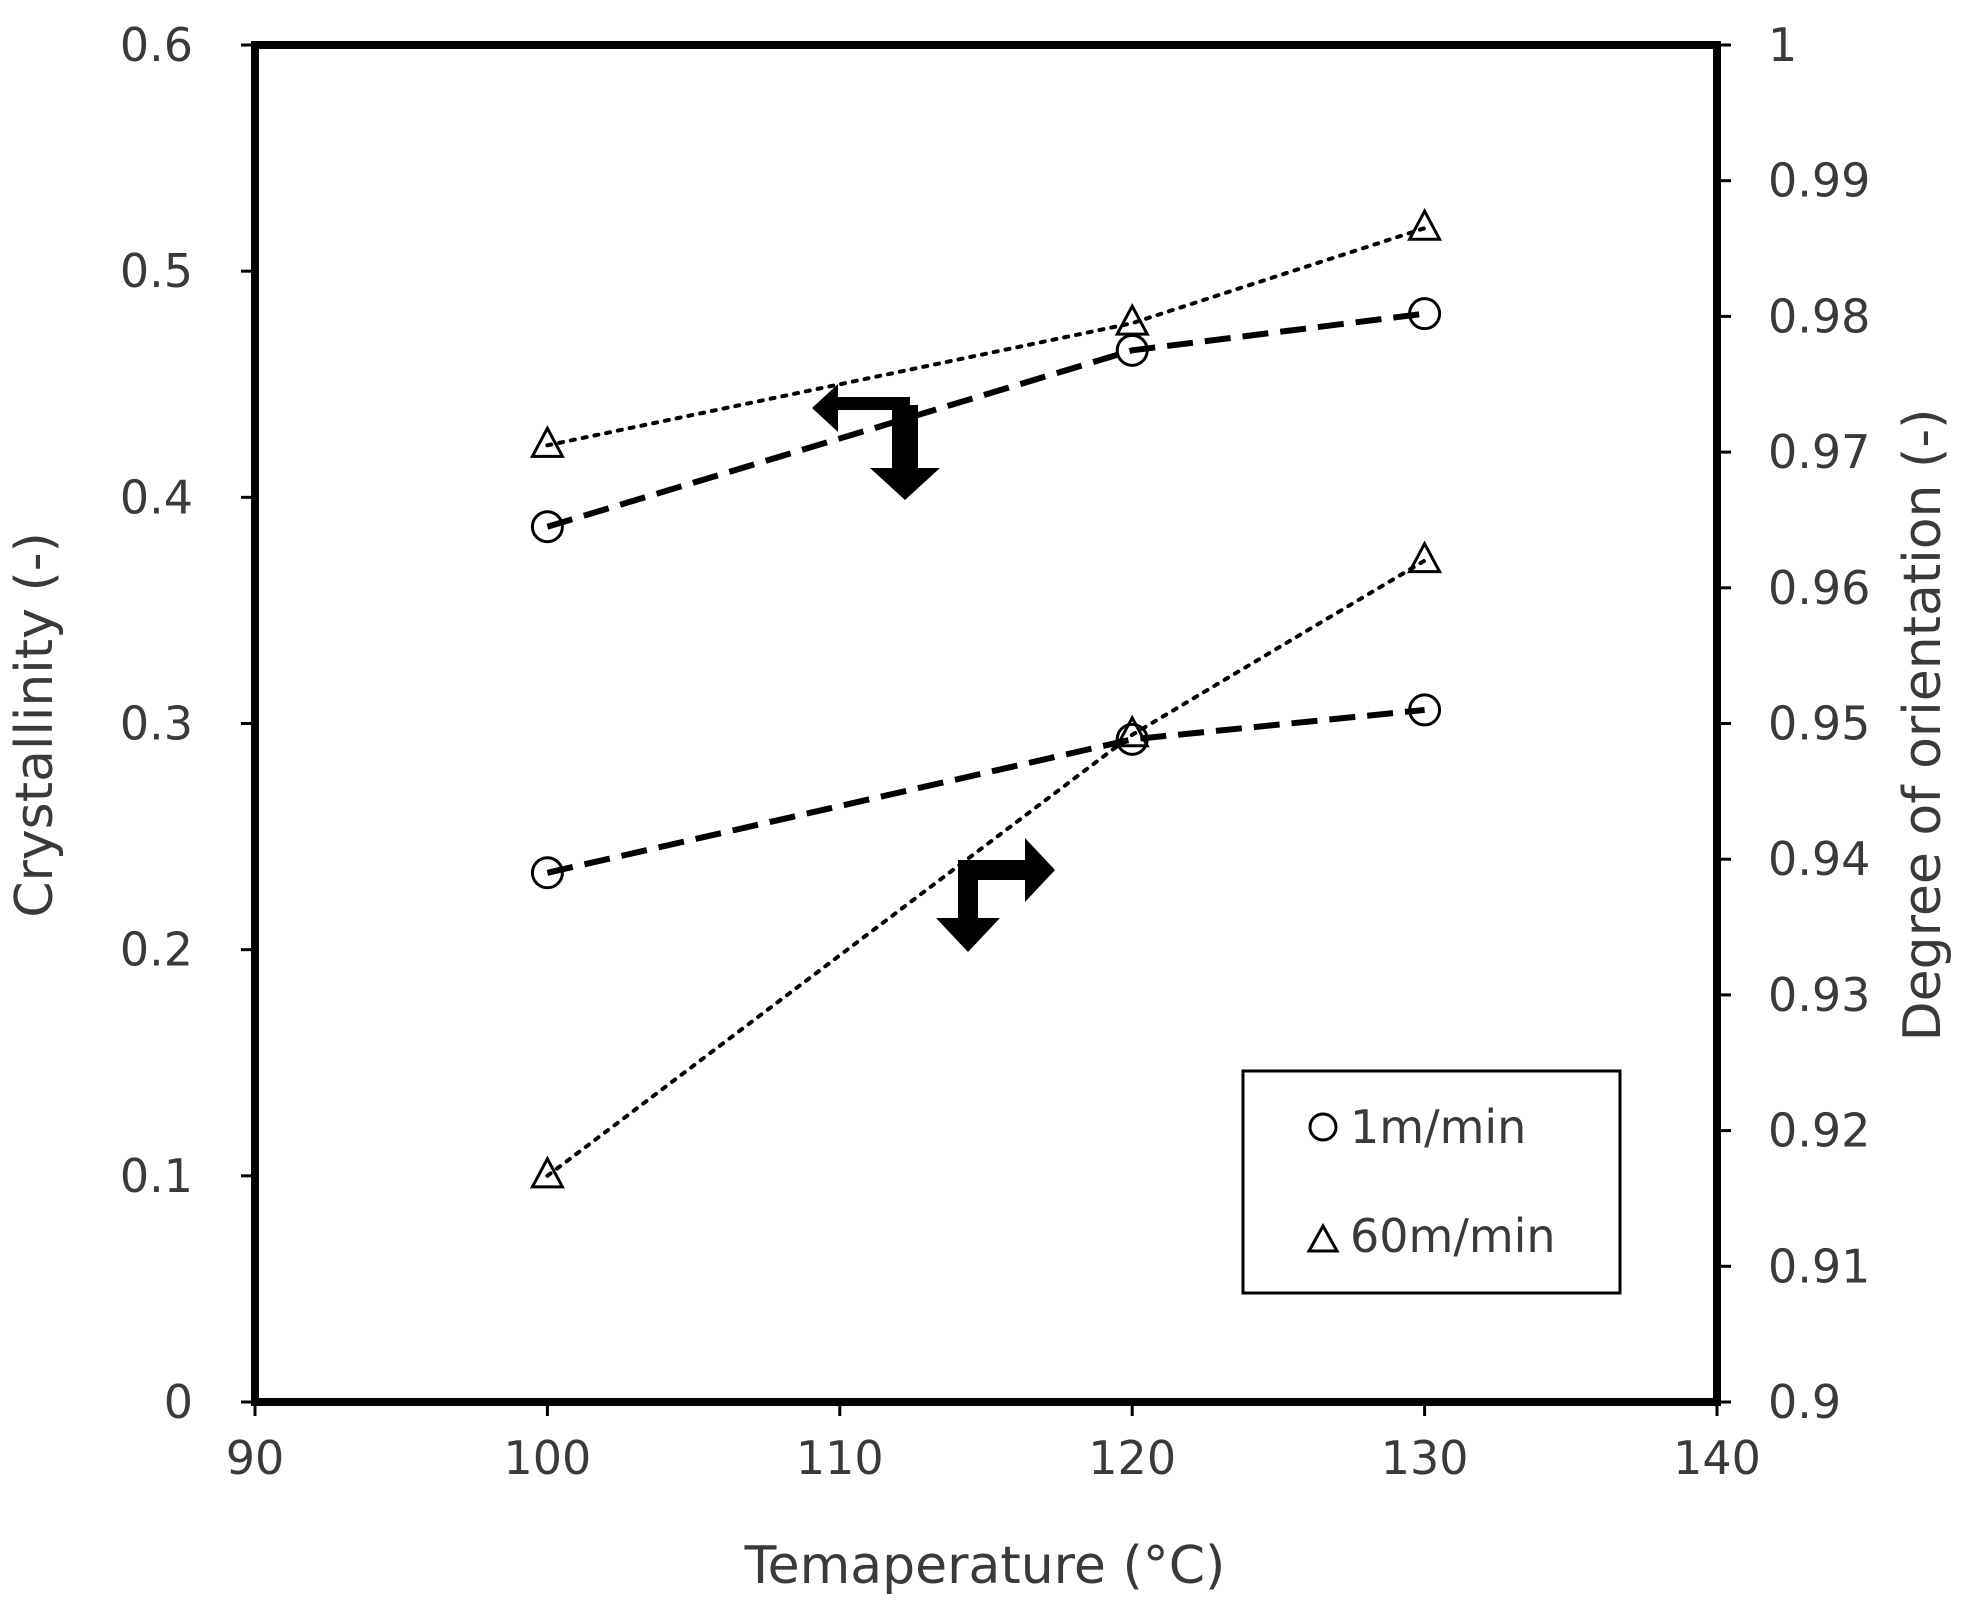  I want to click on y2-tick-label: 0.95, so click(1819, 724).